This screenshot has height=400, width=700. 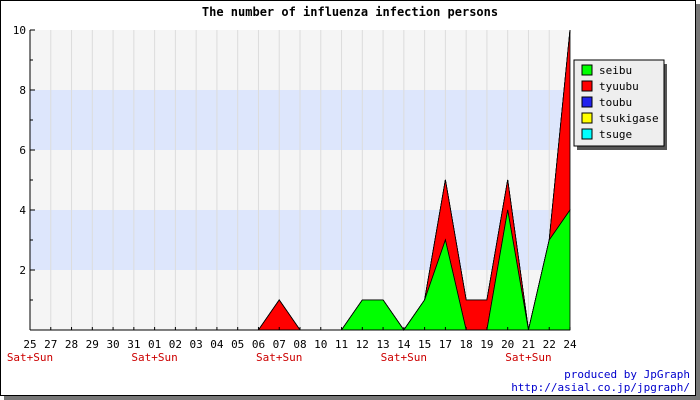 I want to click on x-tick-label: 07, so click(x=279, y=344).